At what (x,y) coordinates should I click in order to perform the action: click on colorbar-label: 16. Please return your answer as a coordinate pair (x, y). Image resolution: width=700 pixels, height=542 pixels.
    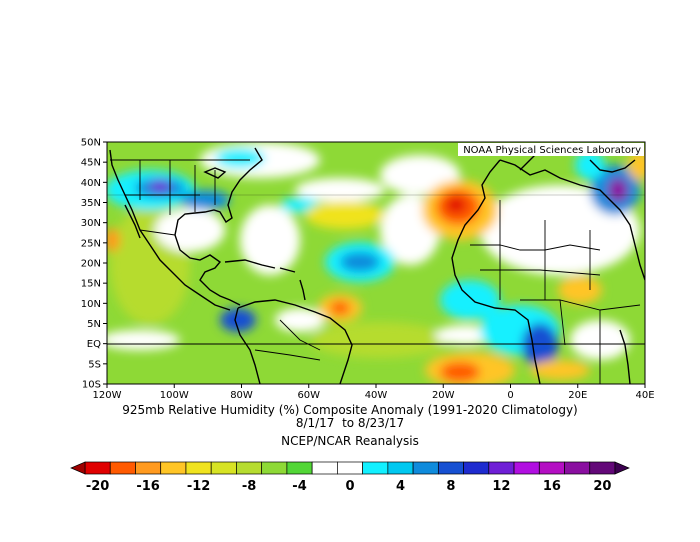
    Looking at the image, I should click on (552, 486).